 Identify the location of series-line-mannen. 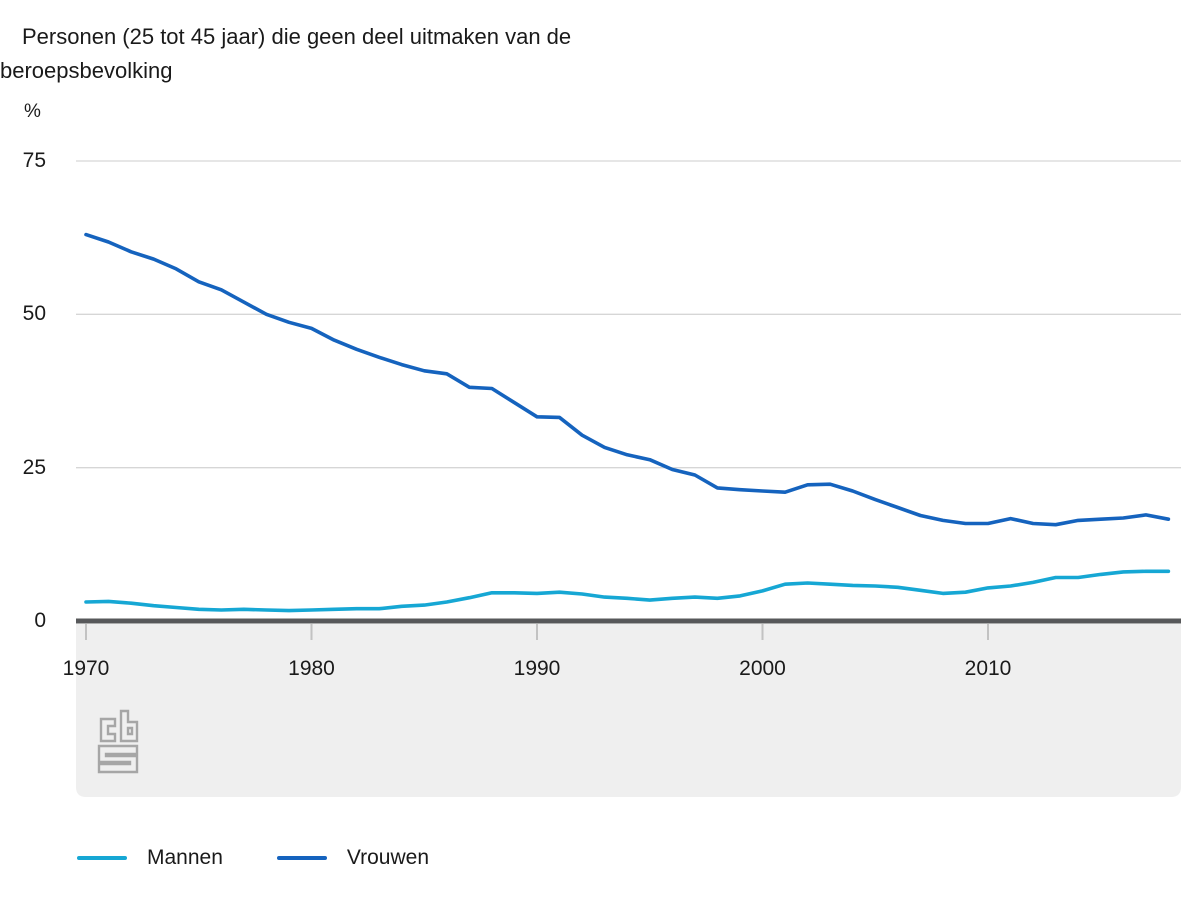
(627, 591).